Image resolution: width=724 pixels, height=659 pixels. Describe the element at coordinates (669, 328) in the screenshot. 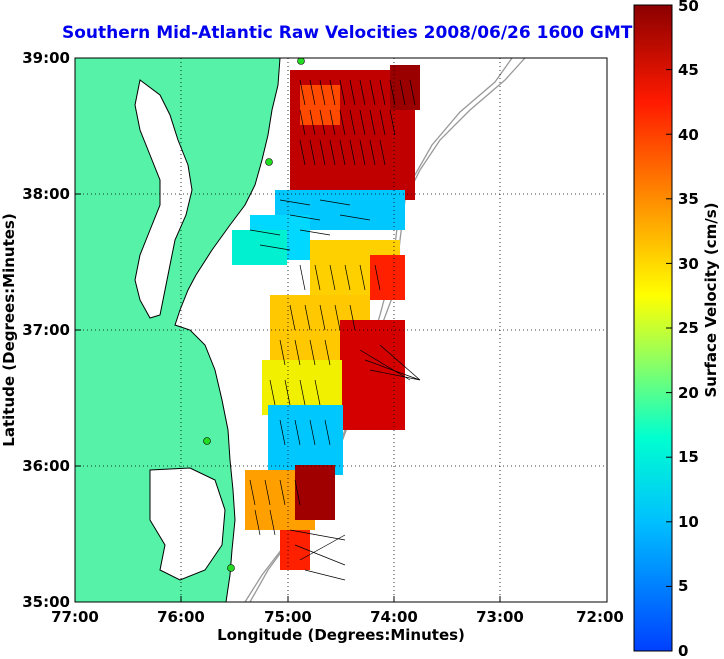

I see `colorbar-ticks` at that location.